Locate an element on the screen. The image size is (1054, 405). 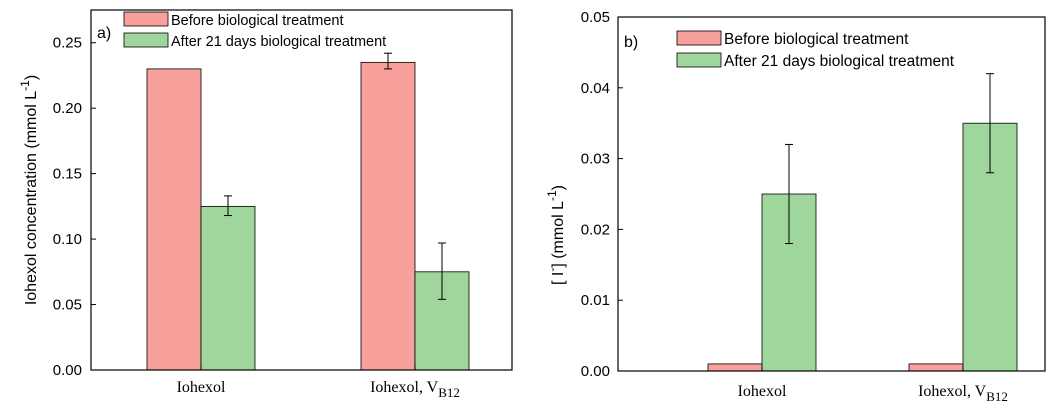
panel-a-y-axis-title: Iohexol concentration (mmol L-1) is located at coordinates (29, 190).